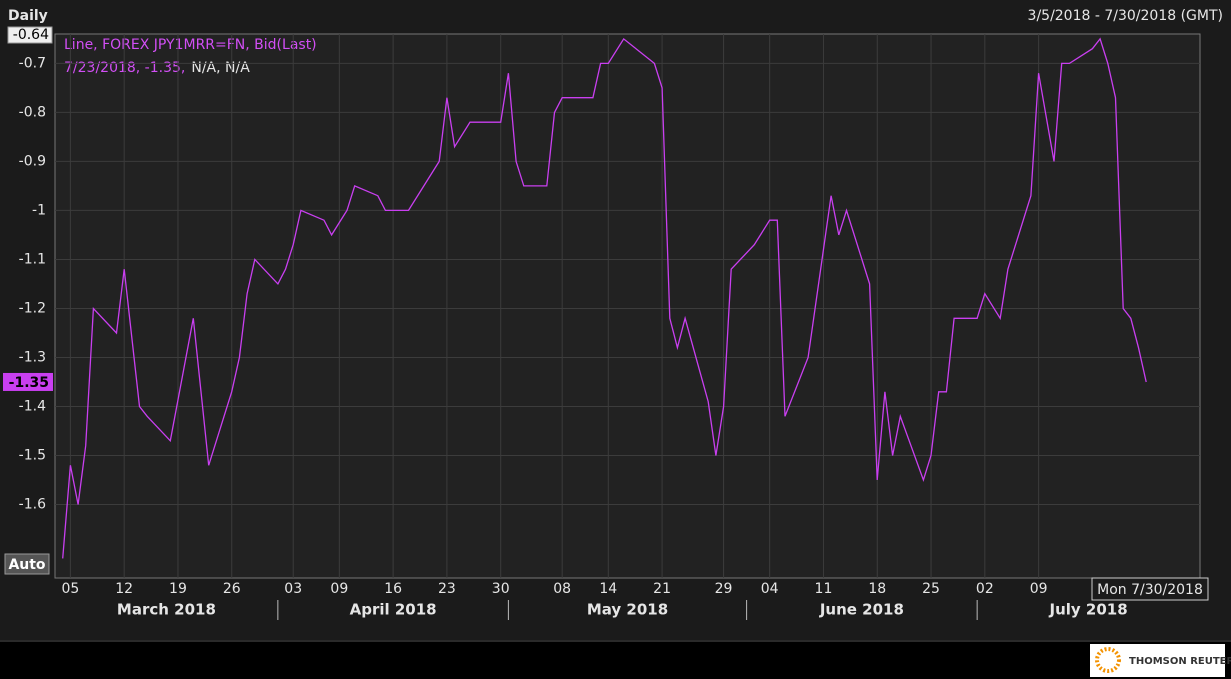 The width and height of the screenshot is (1231, 679). I want to click on date-range: 3/5/2018 - 7/30/2018 (GMT), so click(1125, 16).